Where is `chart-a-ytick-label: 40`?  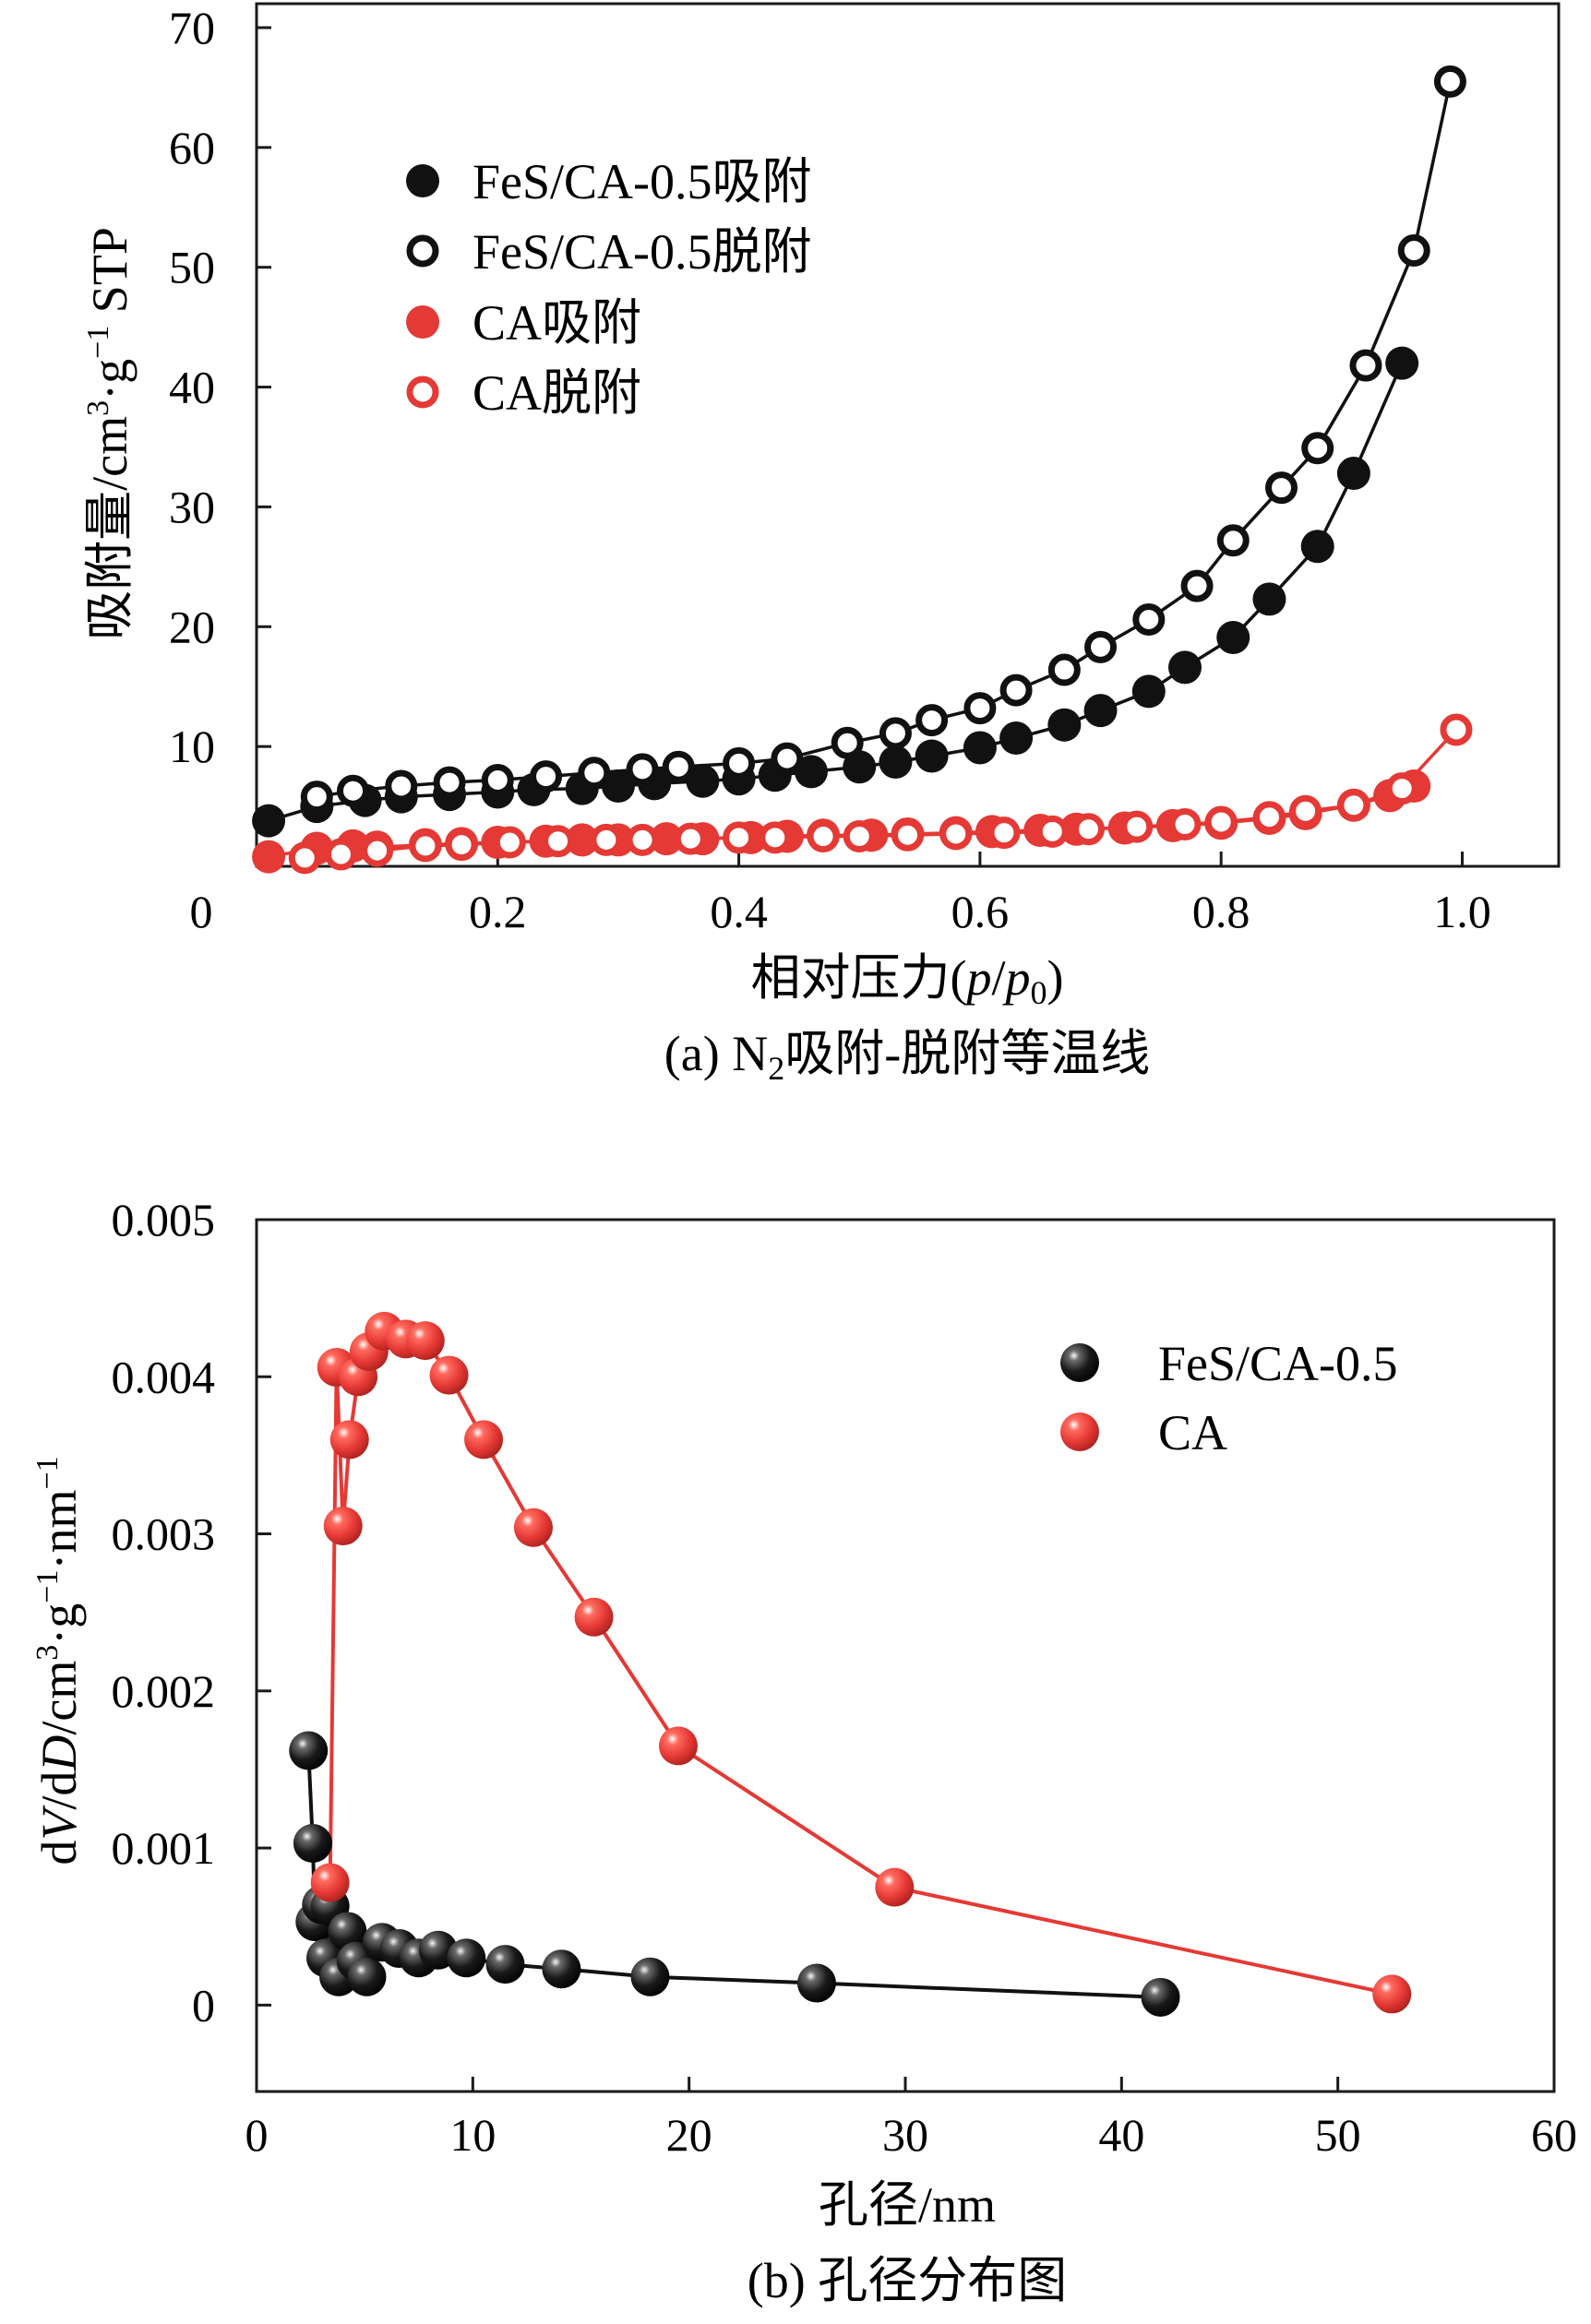 chart-a-ytick-label: 40 is located at coordinates (192, 387).